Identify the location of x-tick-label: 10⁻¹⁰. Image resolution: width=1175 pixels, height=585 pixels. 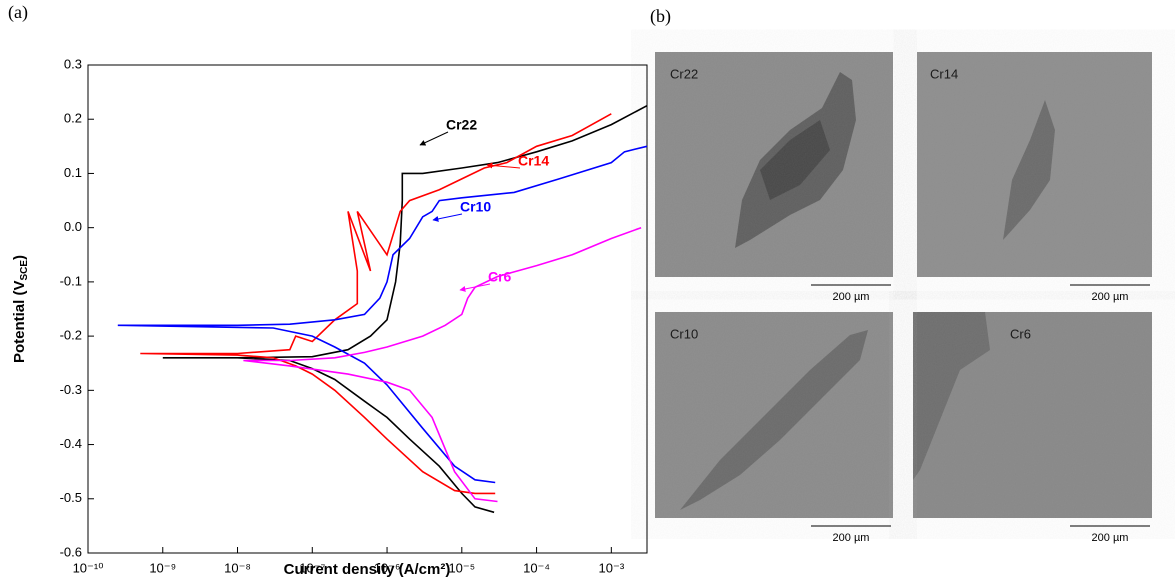
(88, 567).